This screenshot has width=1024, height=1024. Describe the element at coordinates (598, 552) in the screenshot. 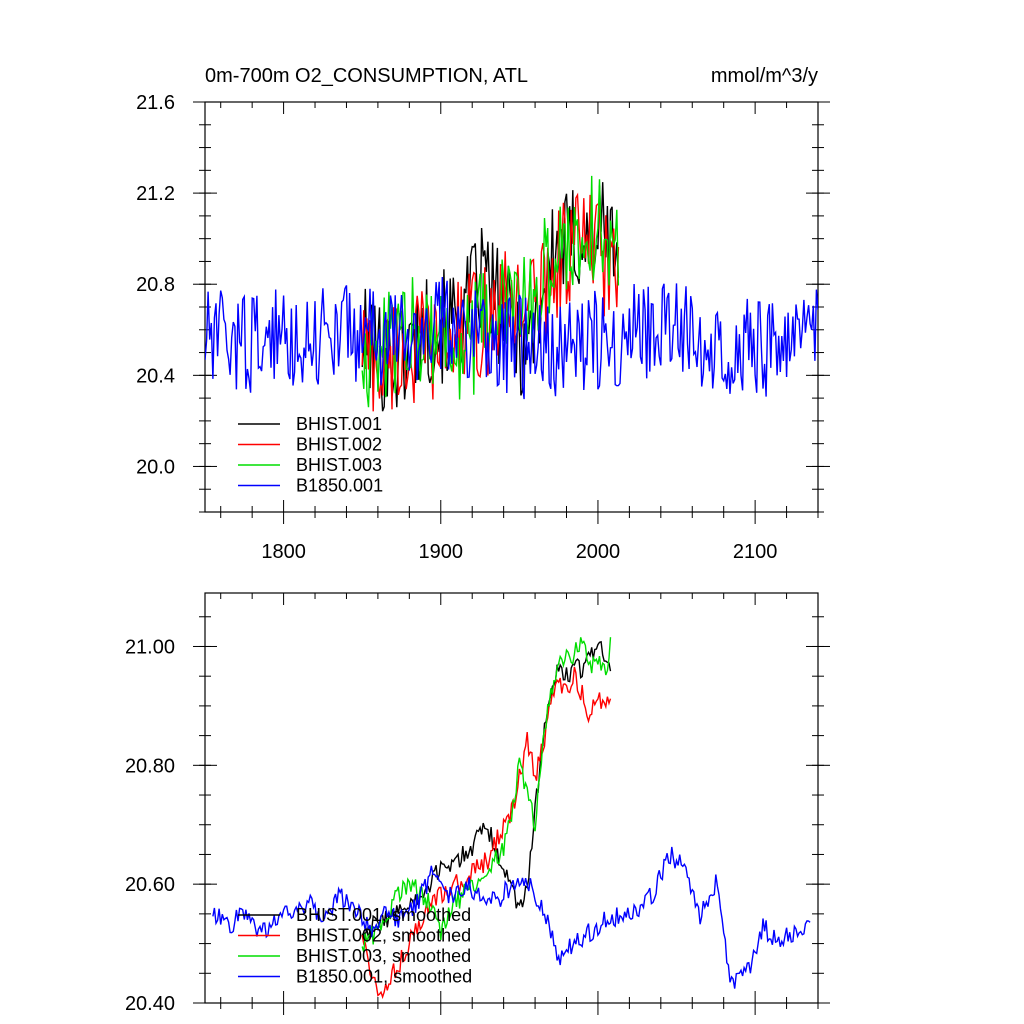

I see `x-tick-label: 2000` at that location.